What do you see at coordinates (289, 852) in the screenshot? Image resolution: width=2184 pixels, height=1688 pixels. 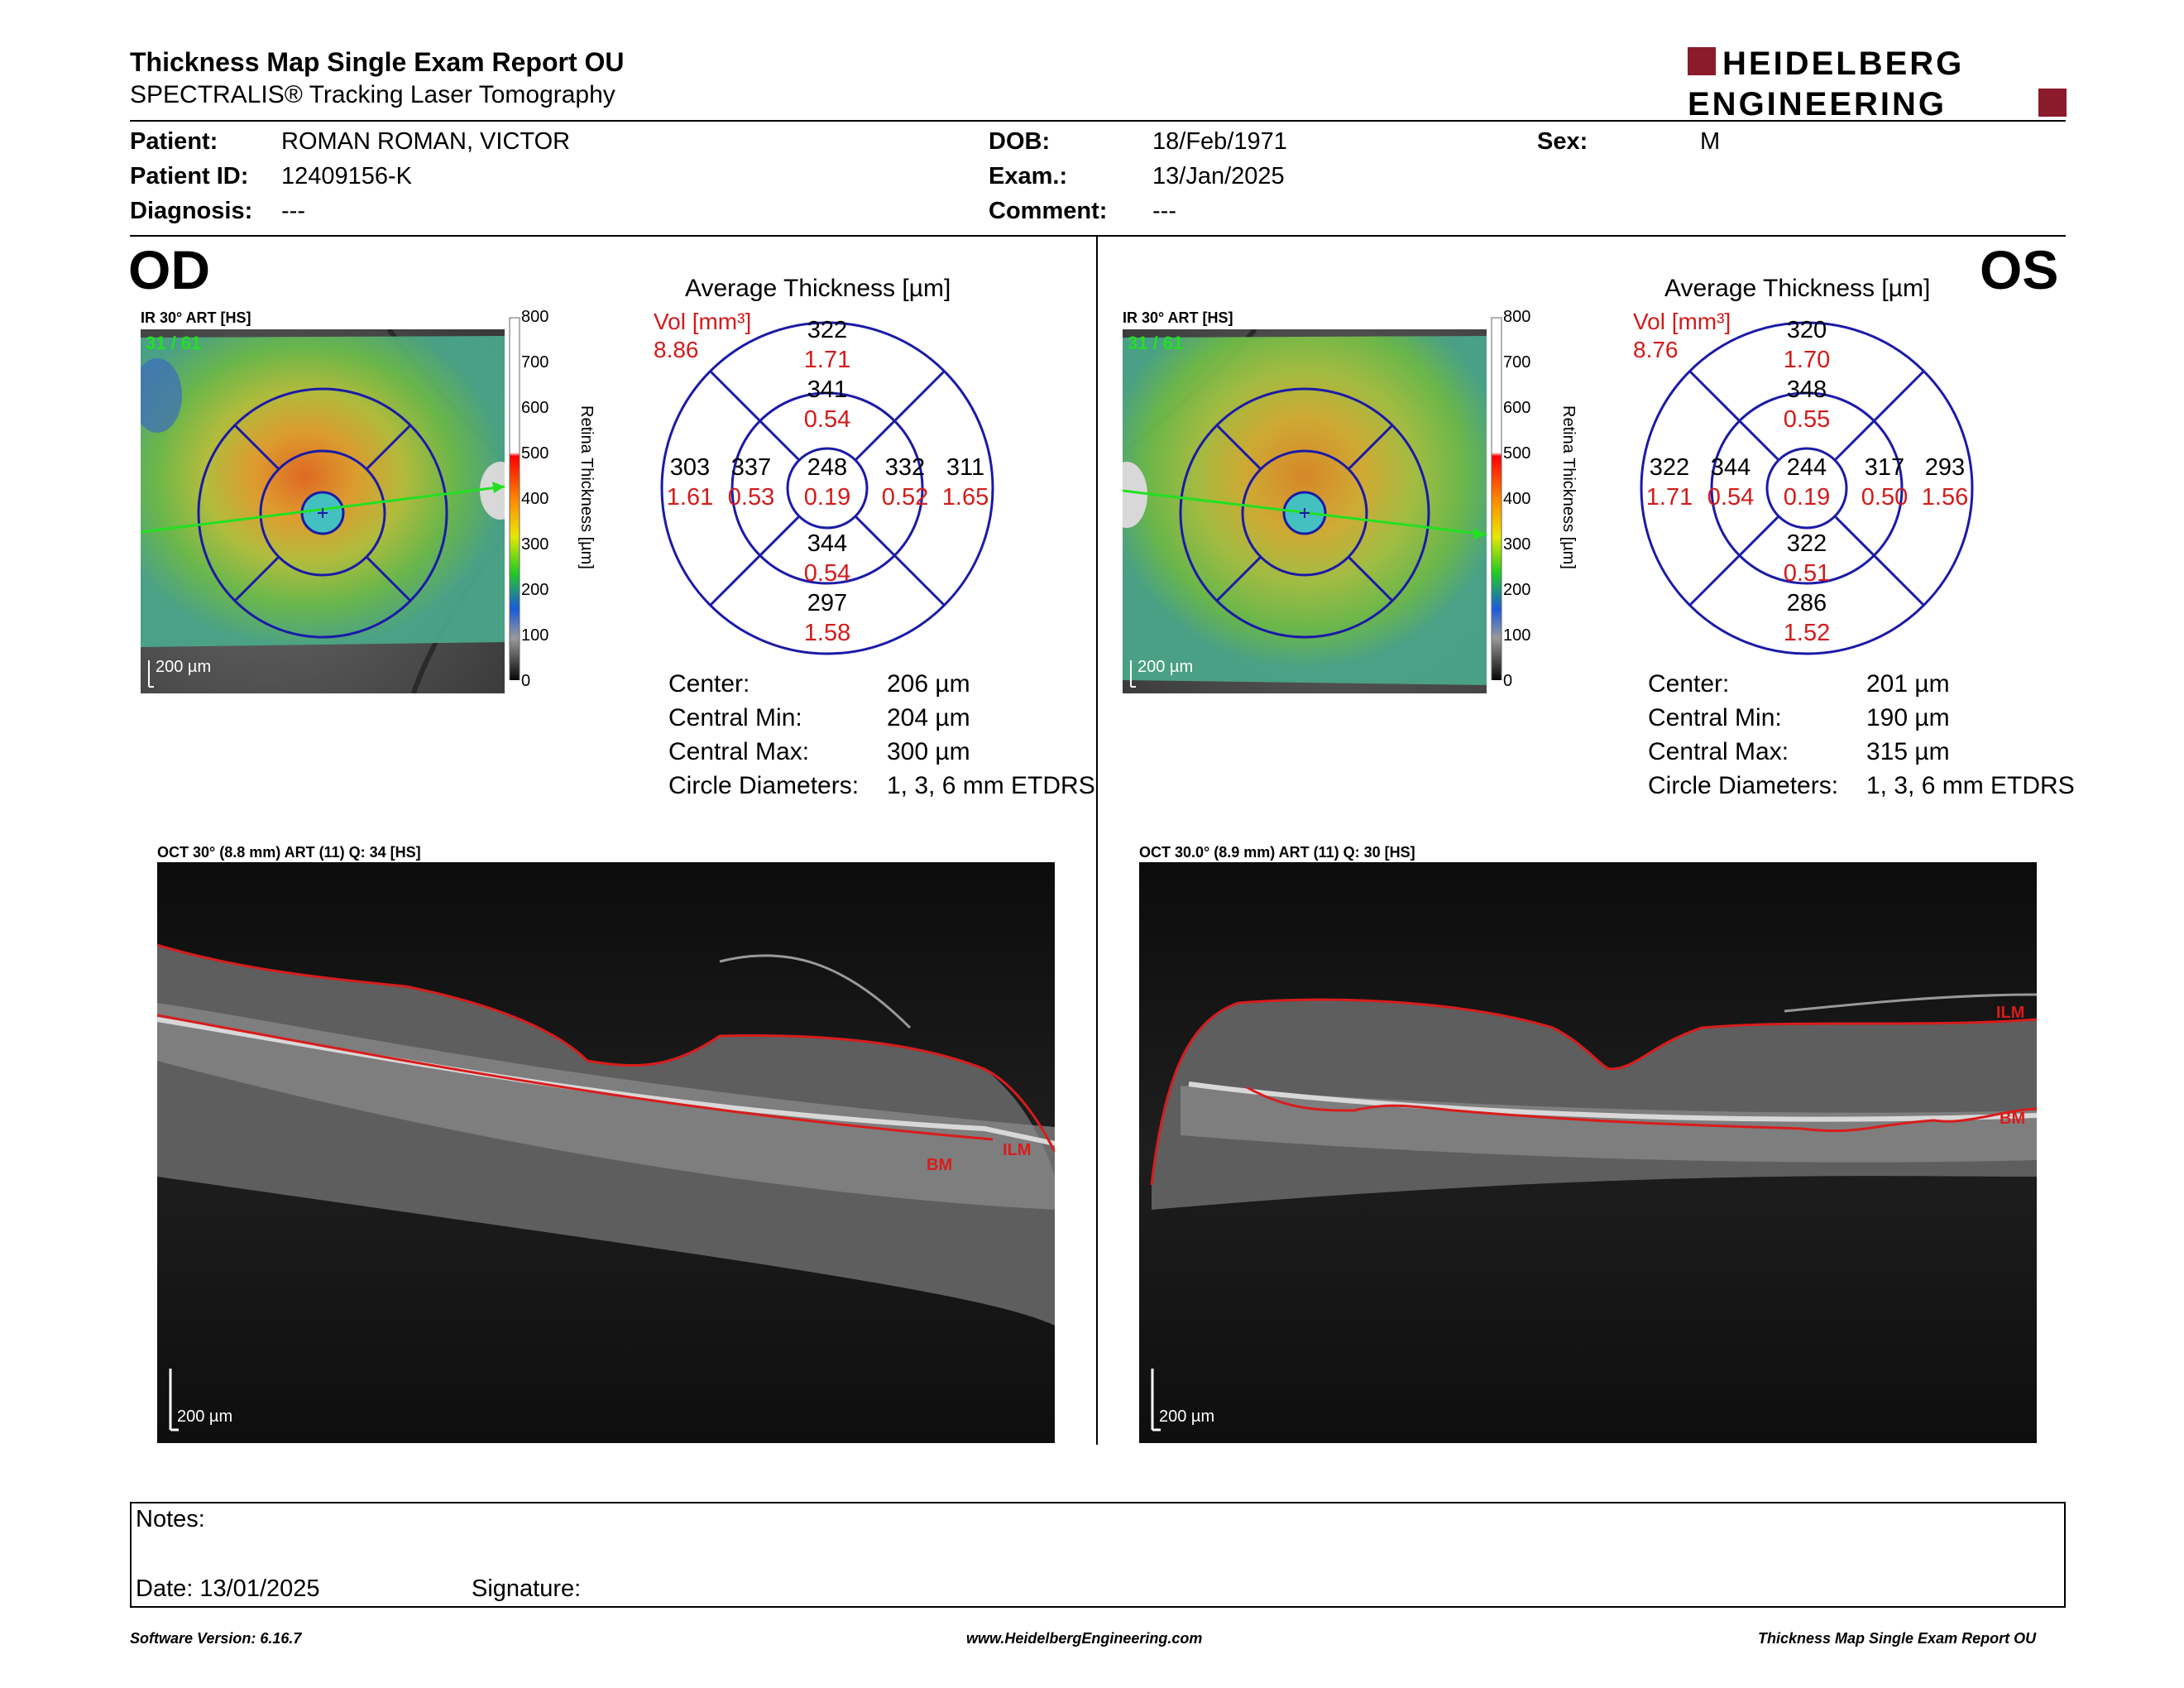 I see `od-oct-caption: OCT 30° (8.8 mm) ART (11) Q: 34 [HS]` at bounding box center [289, 852].